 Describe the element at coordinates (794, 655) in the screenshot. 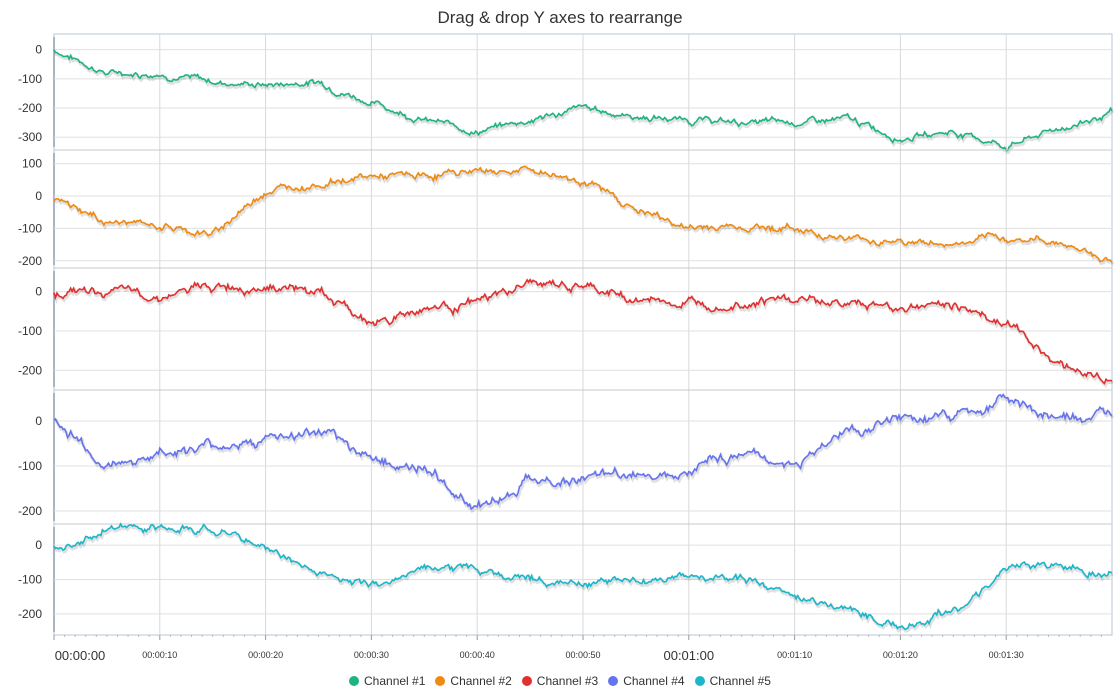

I see `x-tick-label: 00:01:10` at that location.